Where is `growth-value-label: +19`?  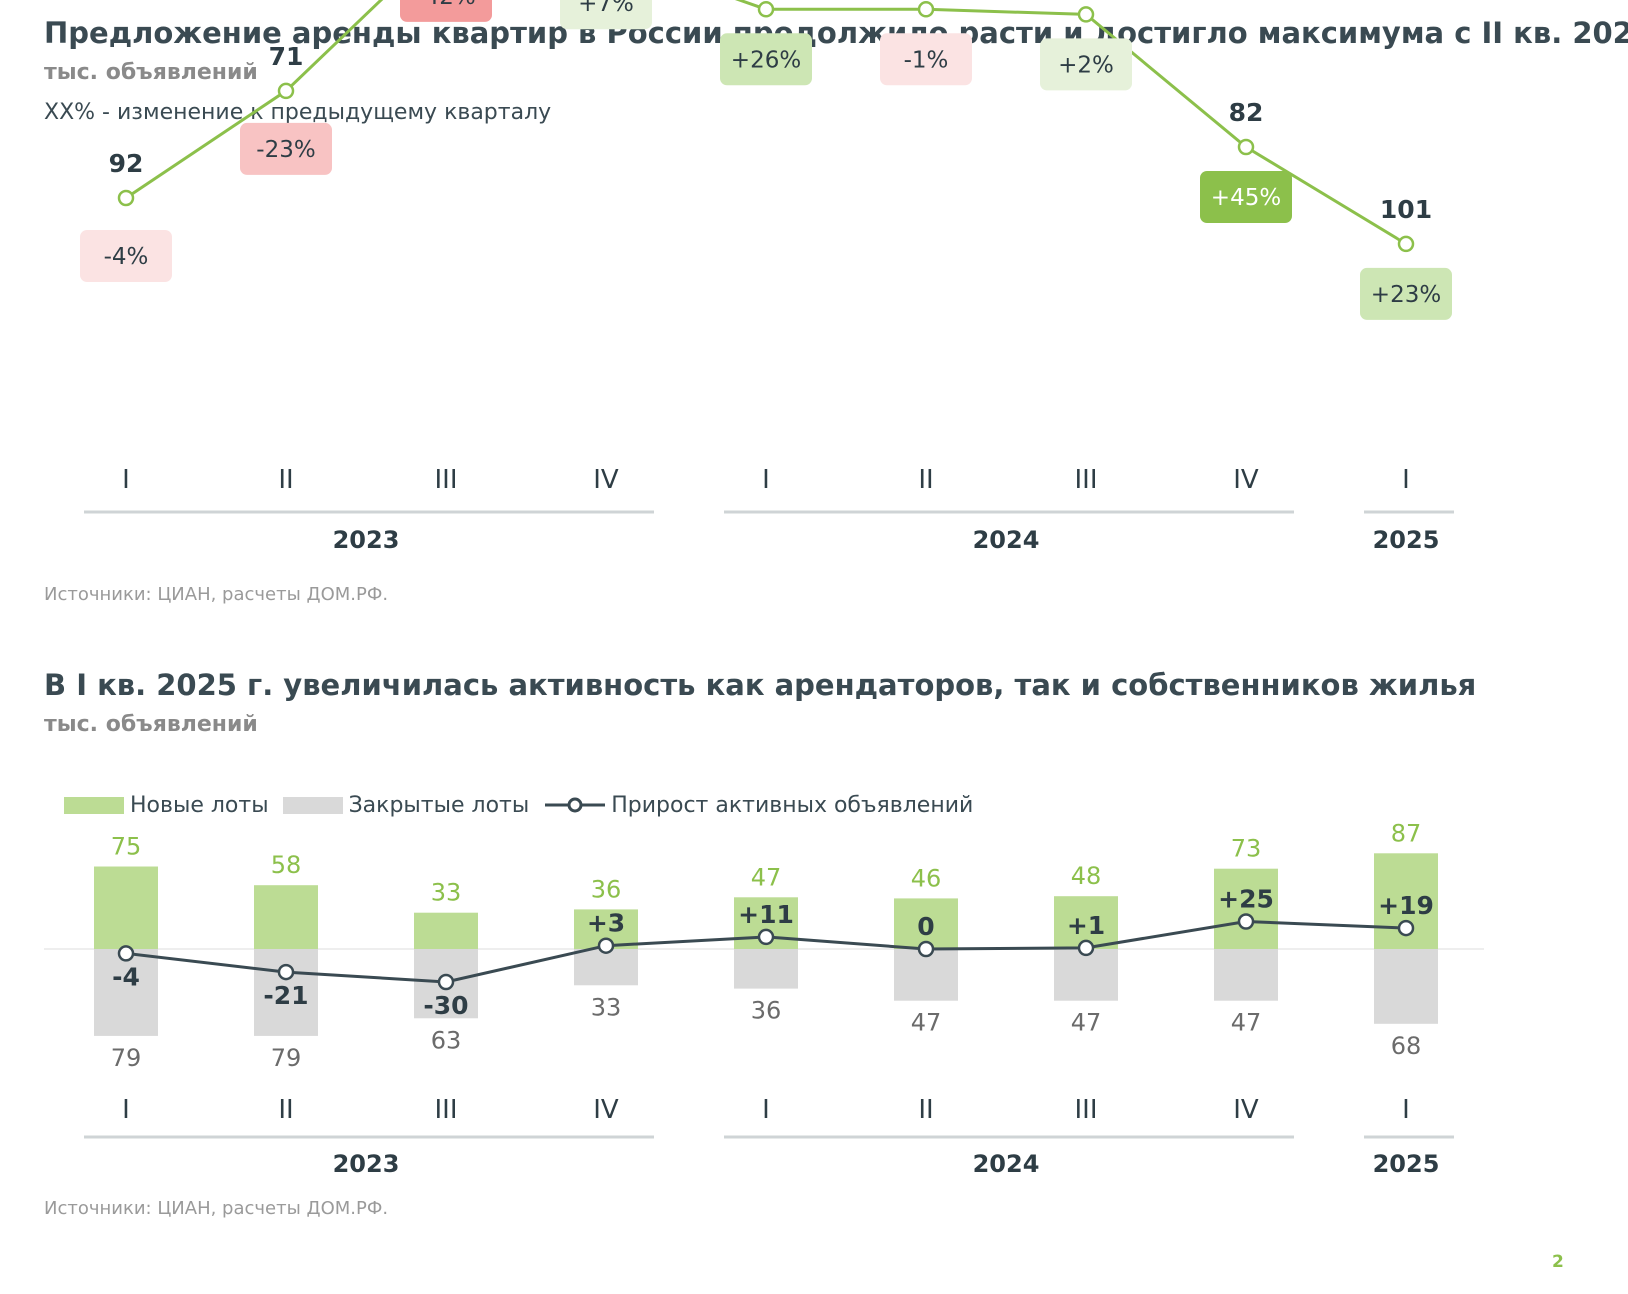 growth-value-label: +19 is located at coordinates (1406, 905).